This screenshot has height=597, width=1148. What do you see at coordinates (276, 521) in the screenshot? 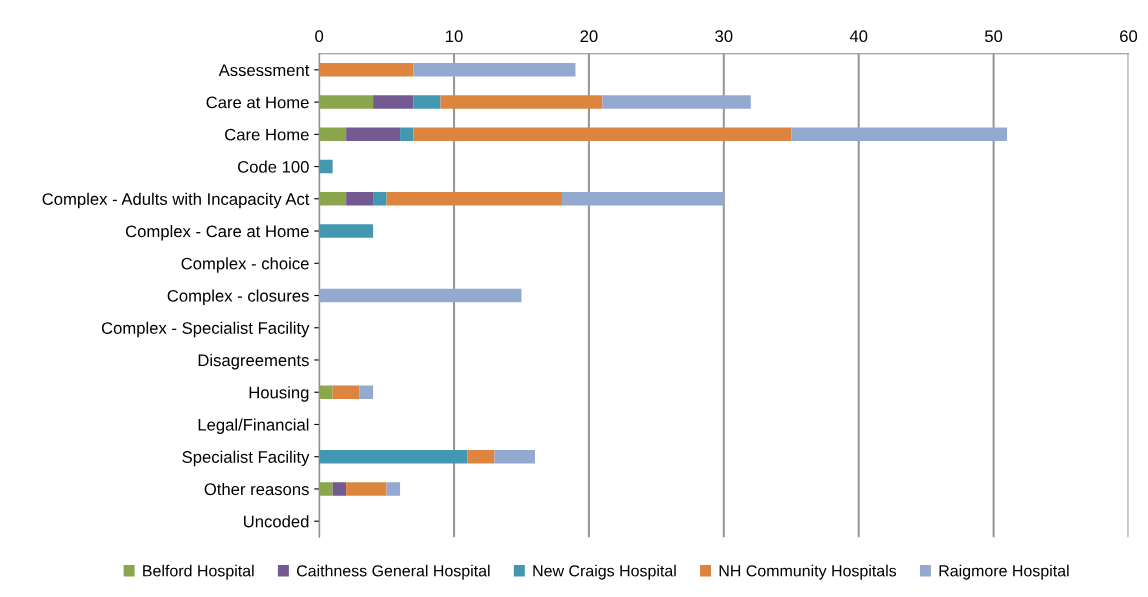
I see `y-tick-label: Uncoded` at bounding box center [276, 521].